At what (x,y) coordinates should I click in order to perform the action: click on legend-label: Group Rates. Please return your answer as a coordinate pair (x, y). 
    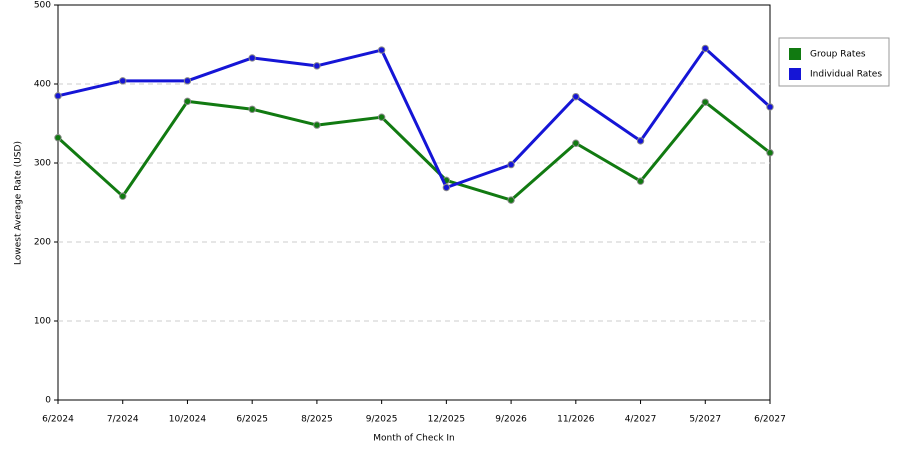
    Looking at the image, I should click on (838, 55).